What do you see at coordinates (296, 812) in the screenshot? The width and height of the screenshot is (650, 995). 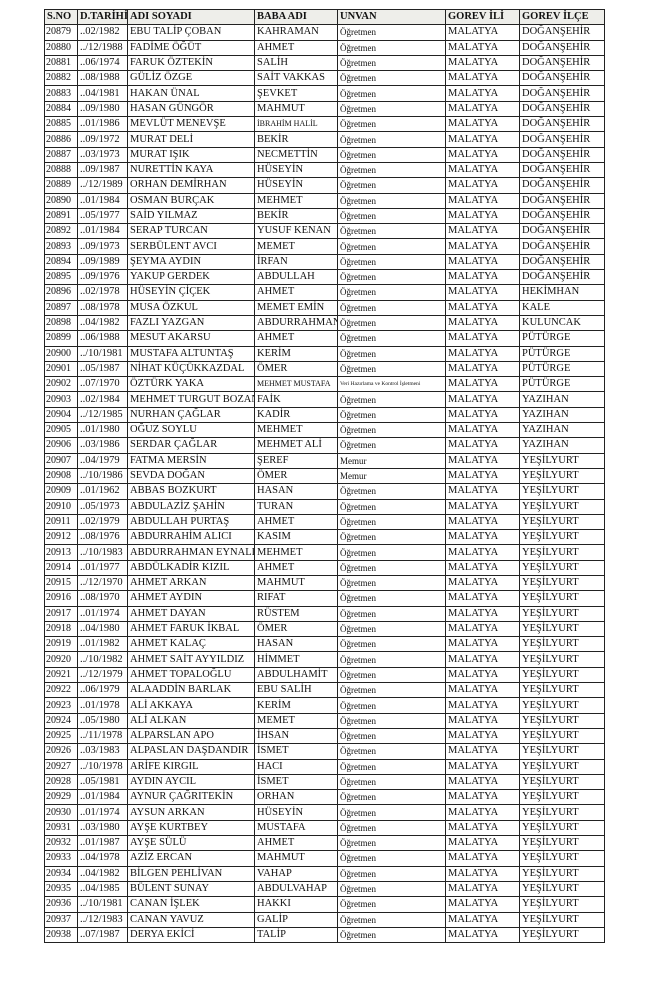 I see `cell-father-name: HÜSEYİN` at bounding box center [296, 812].